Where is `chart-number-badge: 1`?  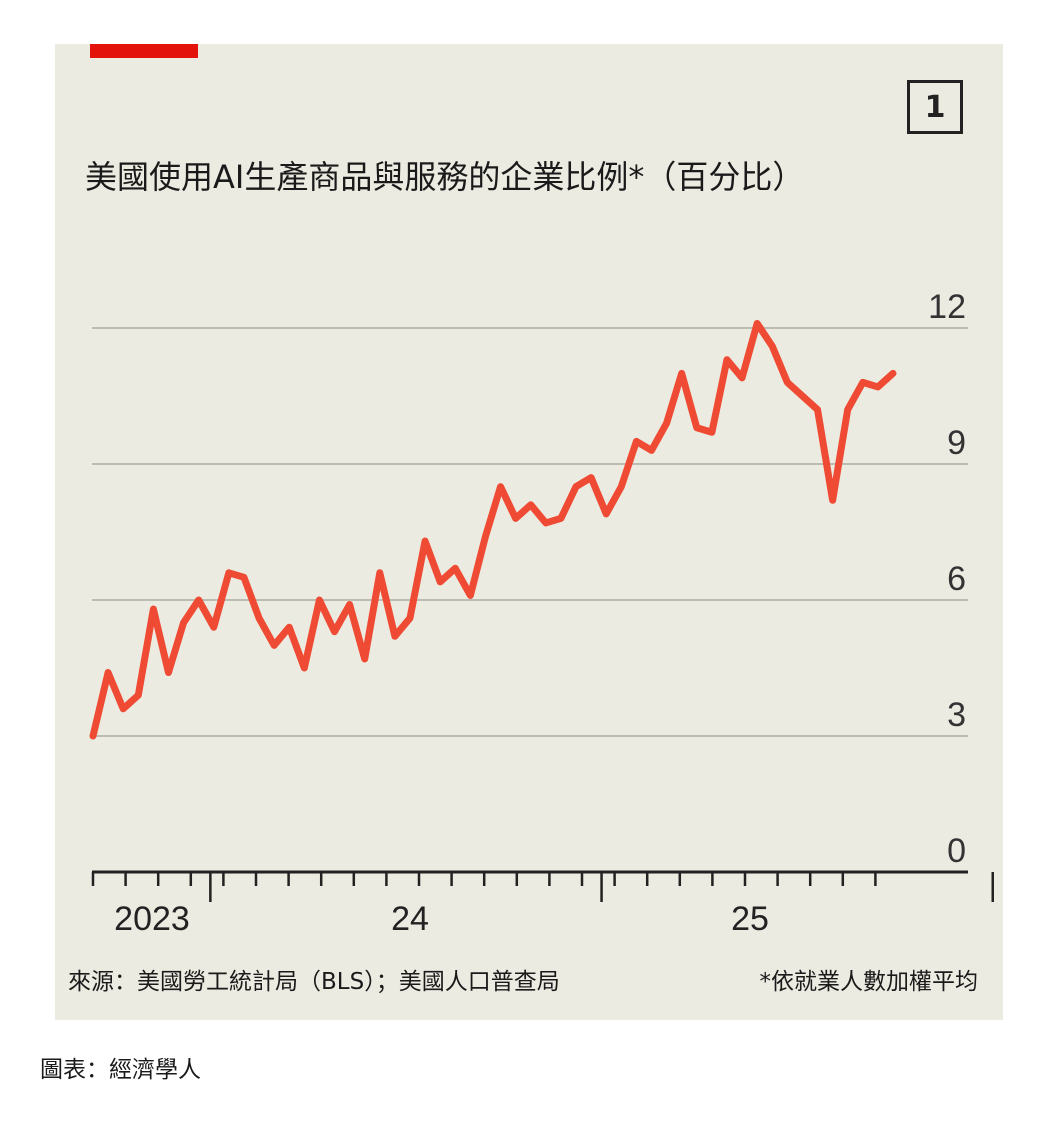
chart-number-badge: 1 is located at coordinates (935, 107).